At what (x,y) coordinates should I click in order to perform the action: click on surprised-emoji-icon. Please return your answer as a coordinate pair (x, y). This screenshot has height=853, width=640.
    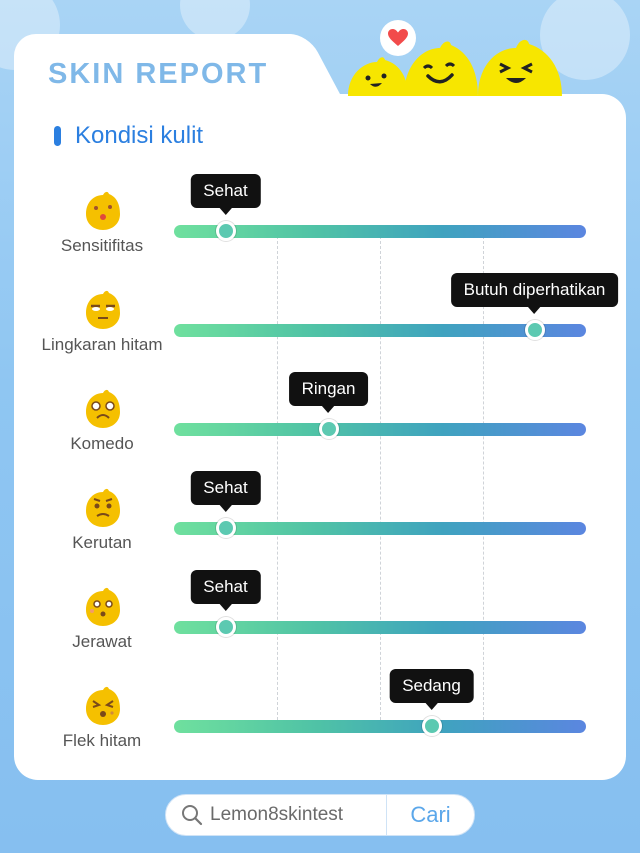
    Looking at the image, I should click on (103, 607).